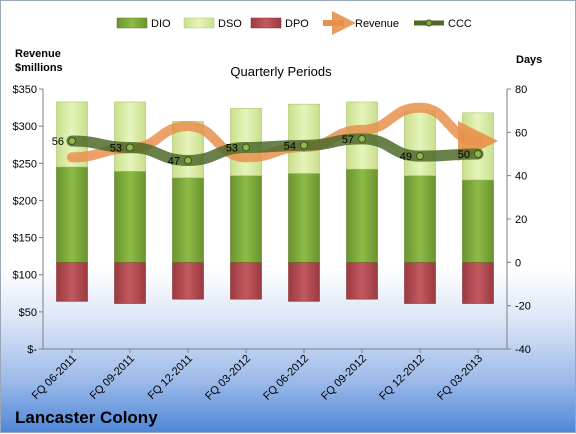  Describe the element at coordinates (25, 239) in the screenshot. I see `left-tick-label: $150` at that location.